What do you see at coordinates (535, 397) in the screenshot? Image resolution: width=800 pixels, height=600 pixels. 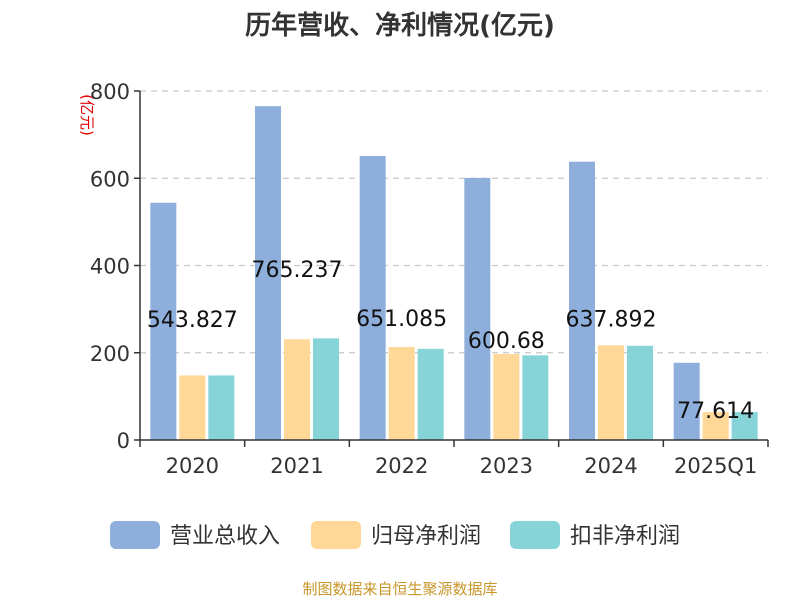 I see `bar-扣非净利润-2023` at bounding box center [535, 397].